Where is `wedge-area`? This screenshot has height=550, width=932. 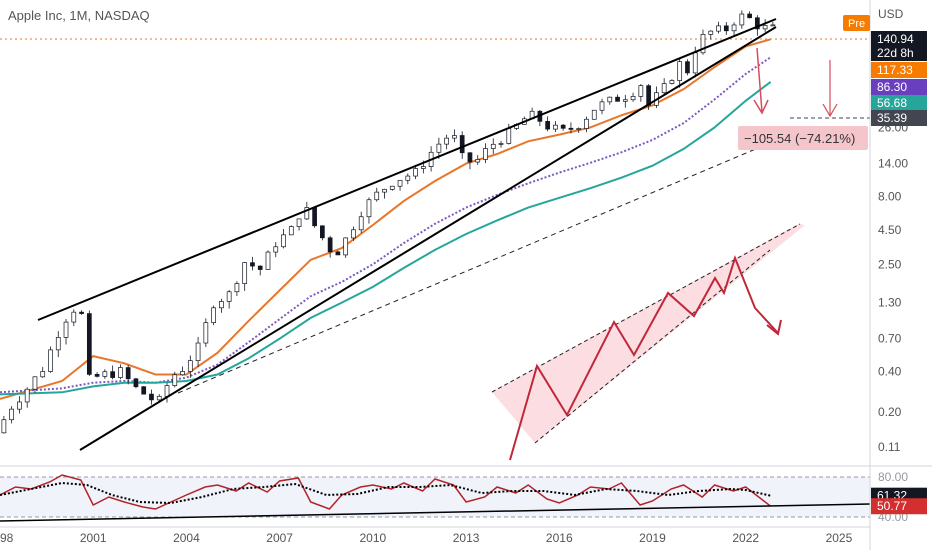
wedge-area is located at coordinates (648, 333).